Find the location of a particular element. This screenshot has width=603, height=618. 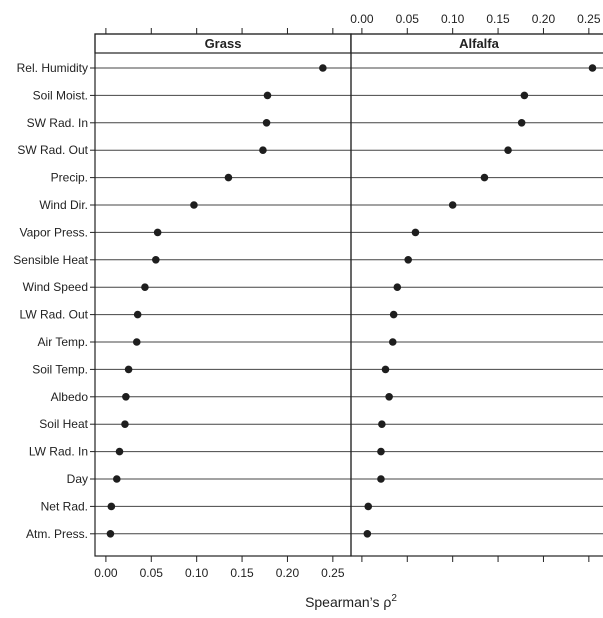

x-tick-label-bottom: 0.25 is located at coordinates (333, 573).